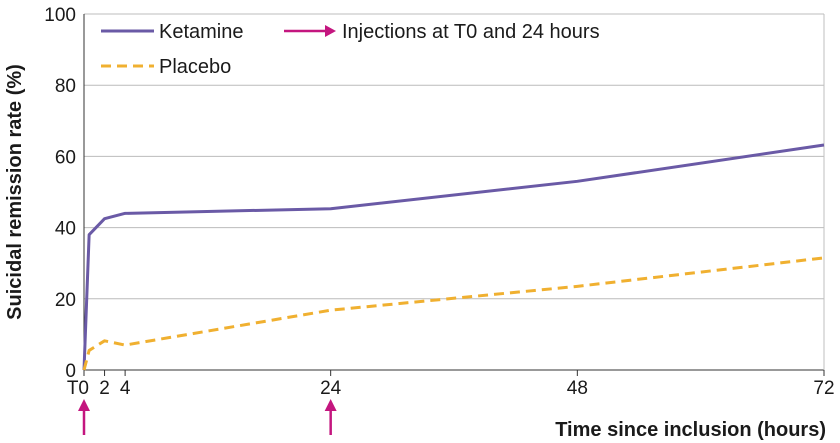 The image size is (840, 443). Describe the element at coordinates (195, 67) in the screenshot. I see `legend-label-placebo: Placebo` at that location.